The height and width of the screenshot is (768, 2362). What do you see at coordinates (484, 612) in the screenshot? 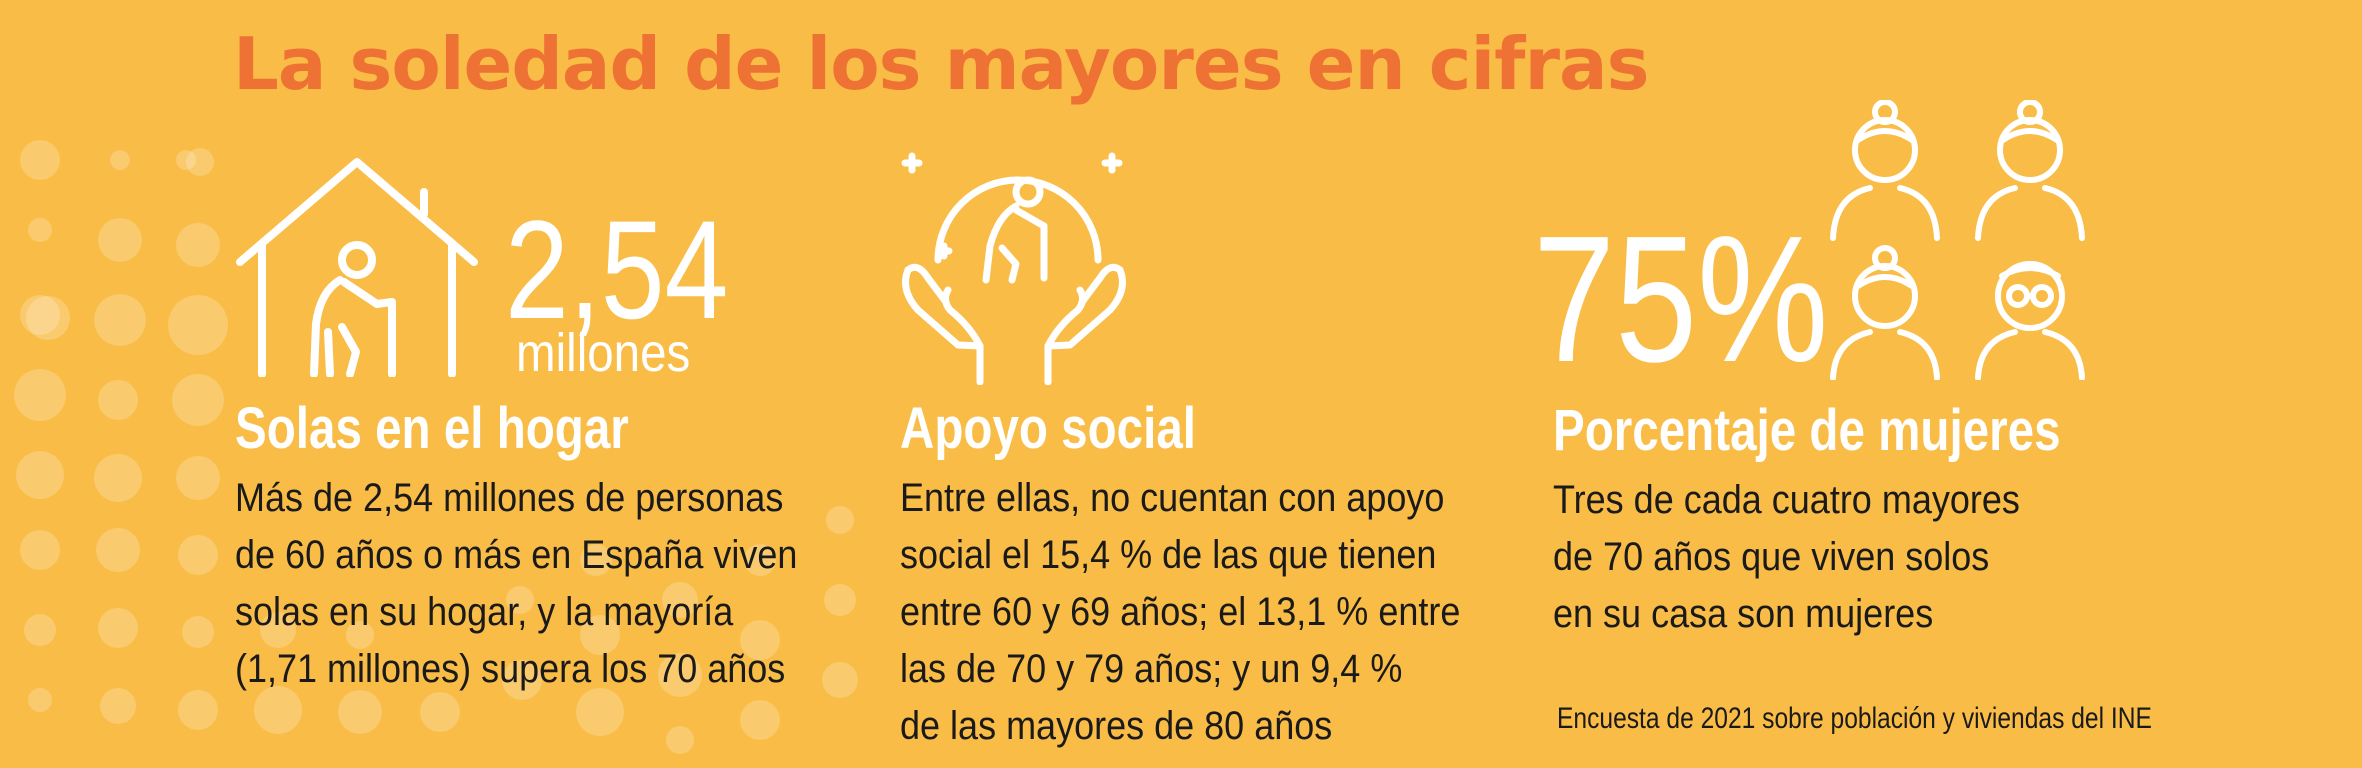
I see `body-line: solas en su hogar, y la mayoría` at bounding box center [484, 612].